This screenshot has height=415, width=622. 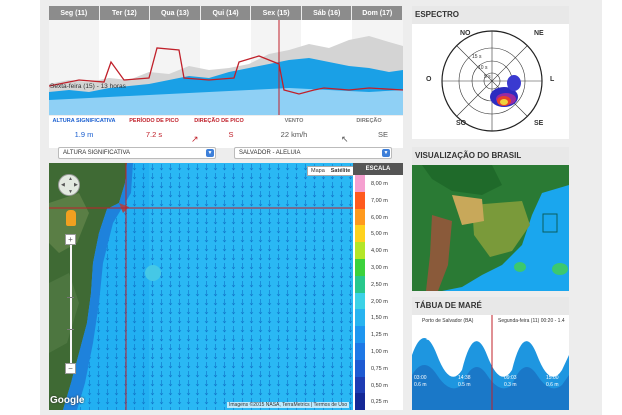 I want to click on day-tab: Sáb (16), so click(x=327, y=13).